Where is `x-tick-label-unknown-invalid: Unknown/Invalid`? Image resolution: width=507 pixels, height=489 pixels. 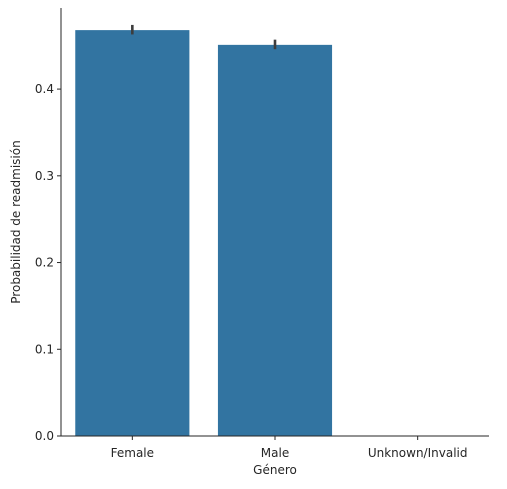 x-tick-label-unknown-invalid: Unknown/Invalid is located at coordinates (418, 453).